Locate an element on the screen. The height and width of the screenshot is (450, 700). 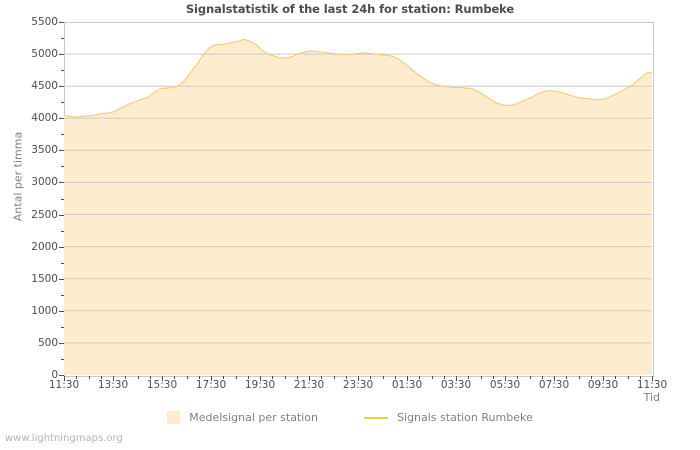
x-axis-tick-label: 17:30 is located at coordinates (211, 385).